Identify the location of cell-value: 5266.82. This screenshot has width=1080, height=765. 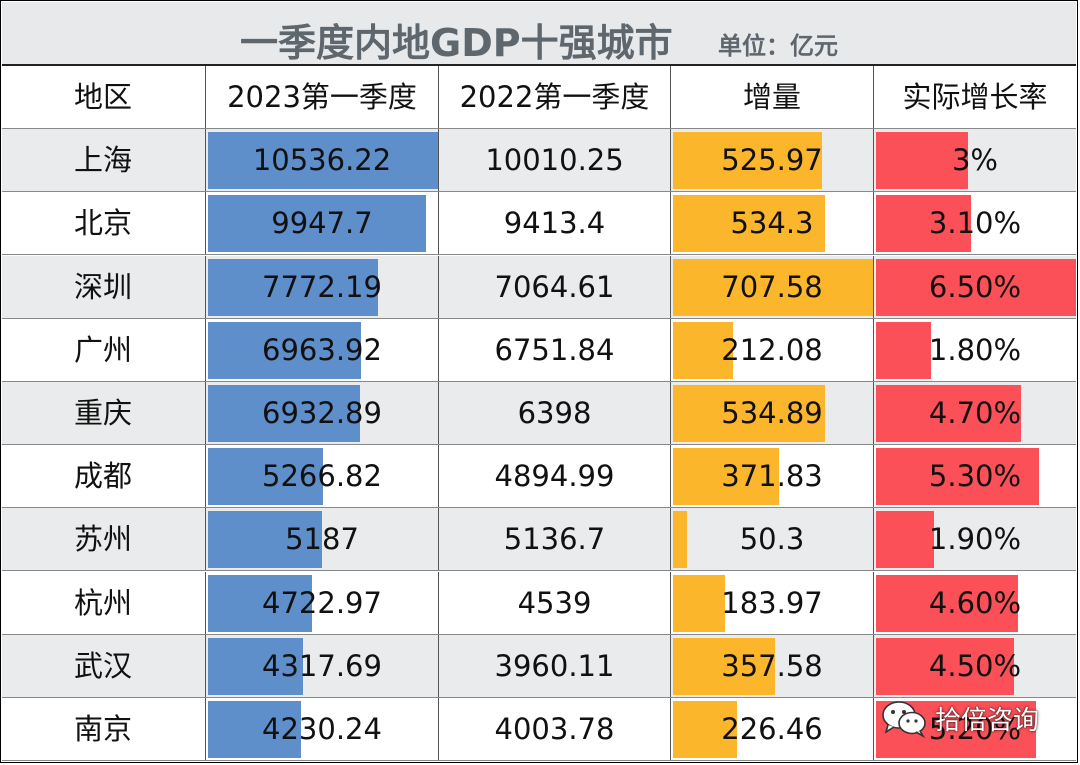
(322, 476).